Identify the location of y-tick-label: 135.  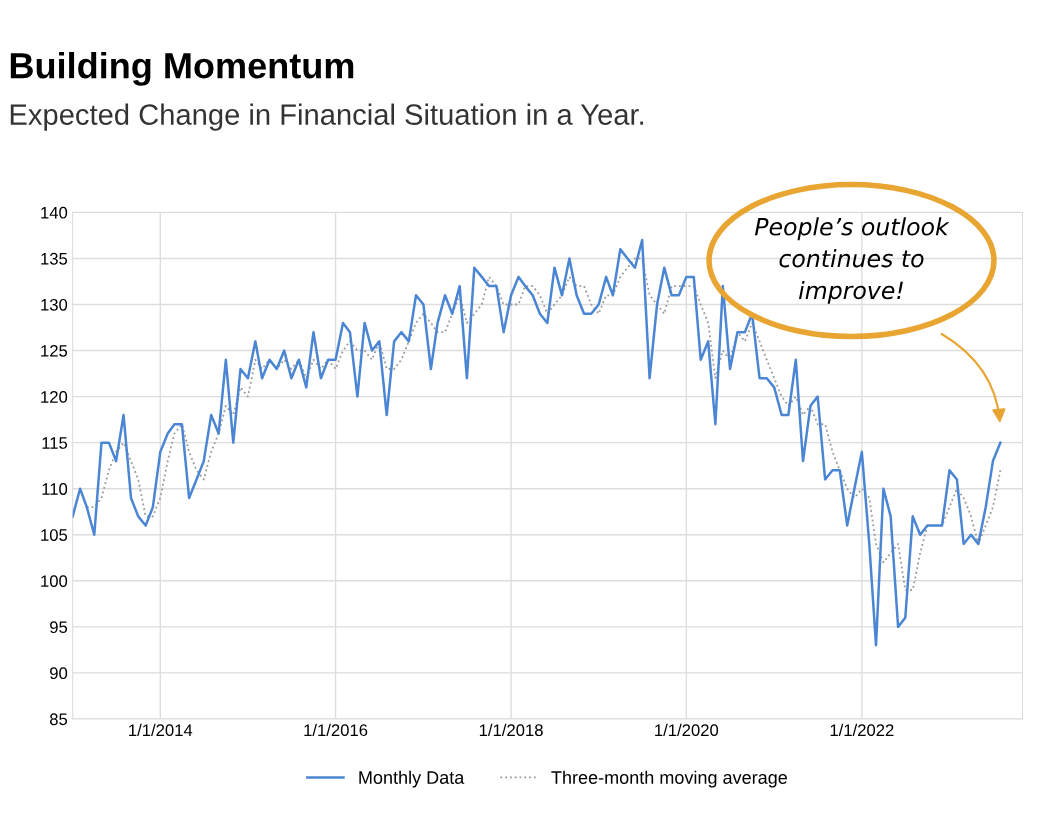
(54, 258).